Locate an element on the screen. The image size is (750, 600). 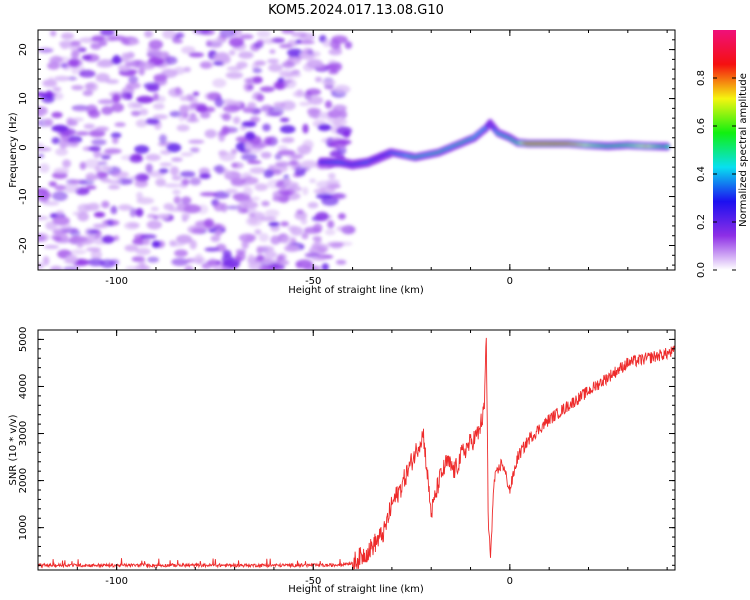
x-tick-label: -50 is located at coordinates (313, 281).